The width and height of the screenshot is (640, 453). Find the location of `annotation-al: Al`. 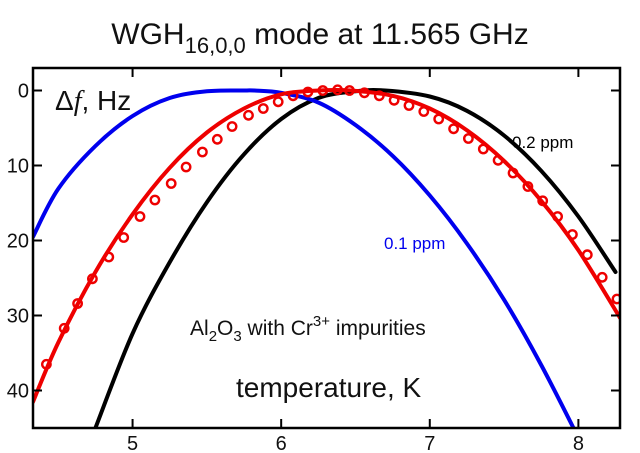

annotation-al: Al is located at coordinates (199, 328).